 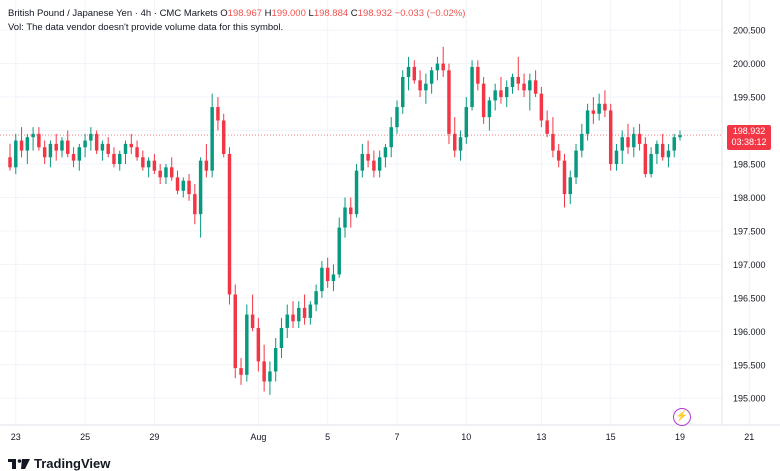 I want to click on price-tick-label: 195.500, so click(x=749, y=365).